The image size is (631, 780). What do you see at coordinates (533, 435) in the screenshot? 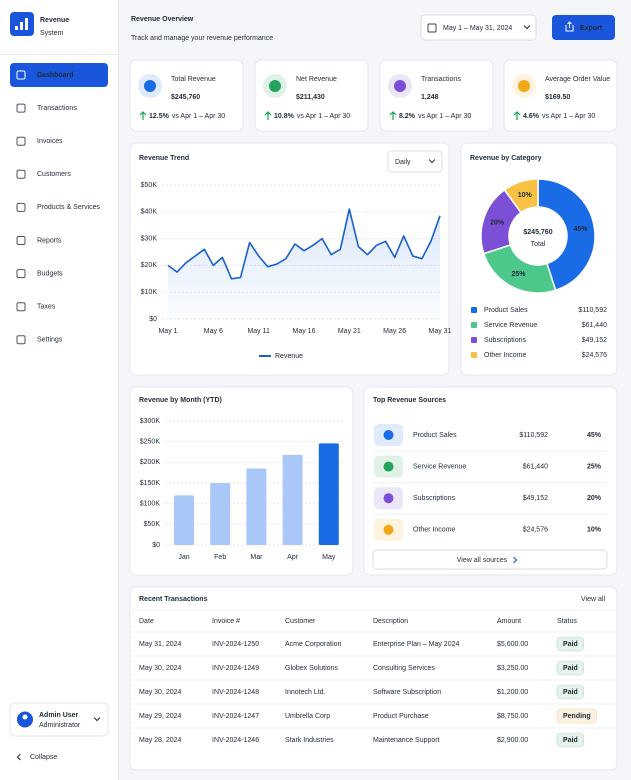
I see `source-amount: $110,592` at bounding box center [533, 435].